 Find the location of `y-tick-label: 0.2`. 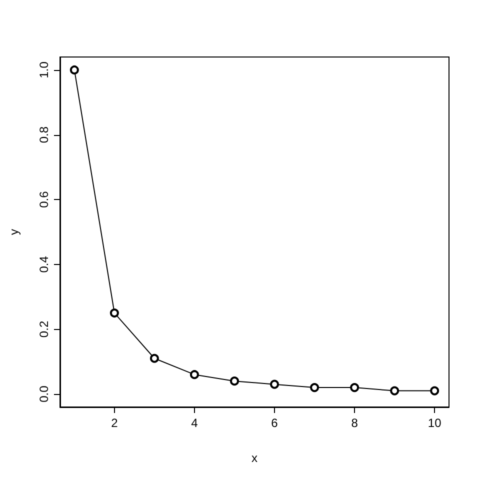

y-tick-label: 0.2 is located at coordinates (44, 329).